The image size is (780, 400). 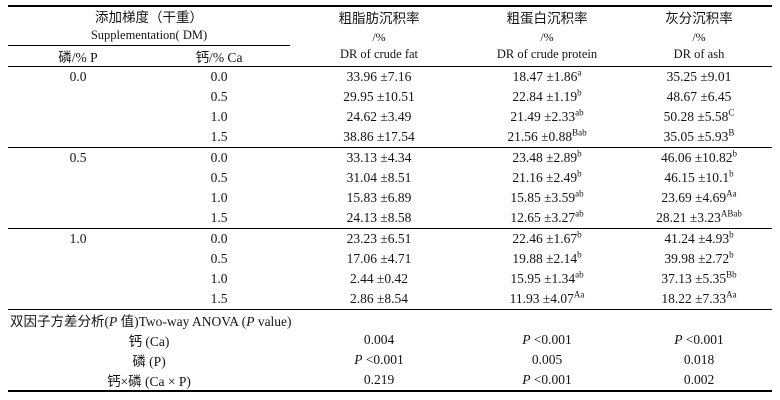 What do you see at coordinates (699, 277) in the screenshot?
I see `cell-ash: 37.13 ±5.35Bb` at bounding box center [699, 277].